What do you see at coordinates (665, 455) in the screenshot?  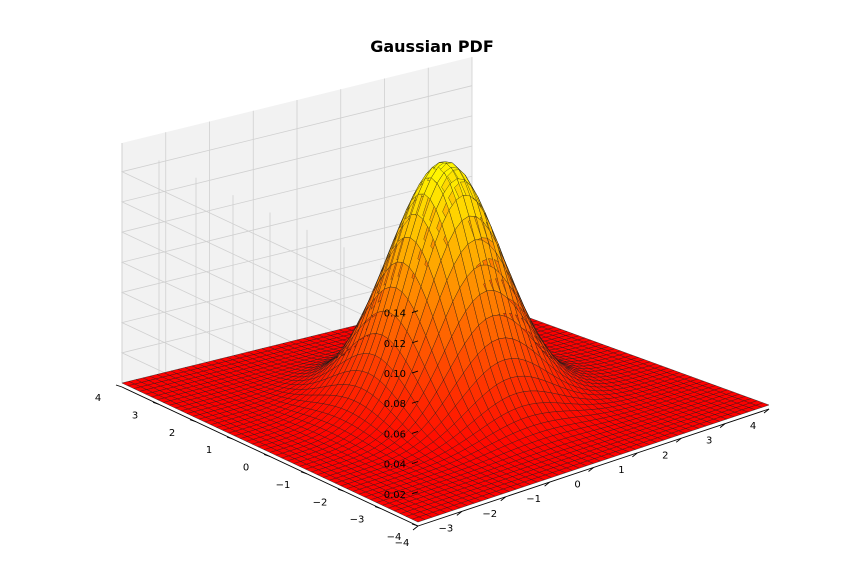 I see `x-tick-label: 2` at bounding box center [665, 455].